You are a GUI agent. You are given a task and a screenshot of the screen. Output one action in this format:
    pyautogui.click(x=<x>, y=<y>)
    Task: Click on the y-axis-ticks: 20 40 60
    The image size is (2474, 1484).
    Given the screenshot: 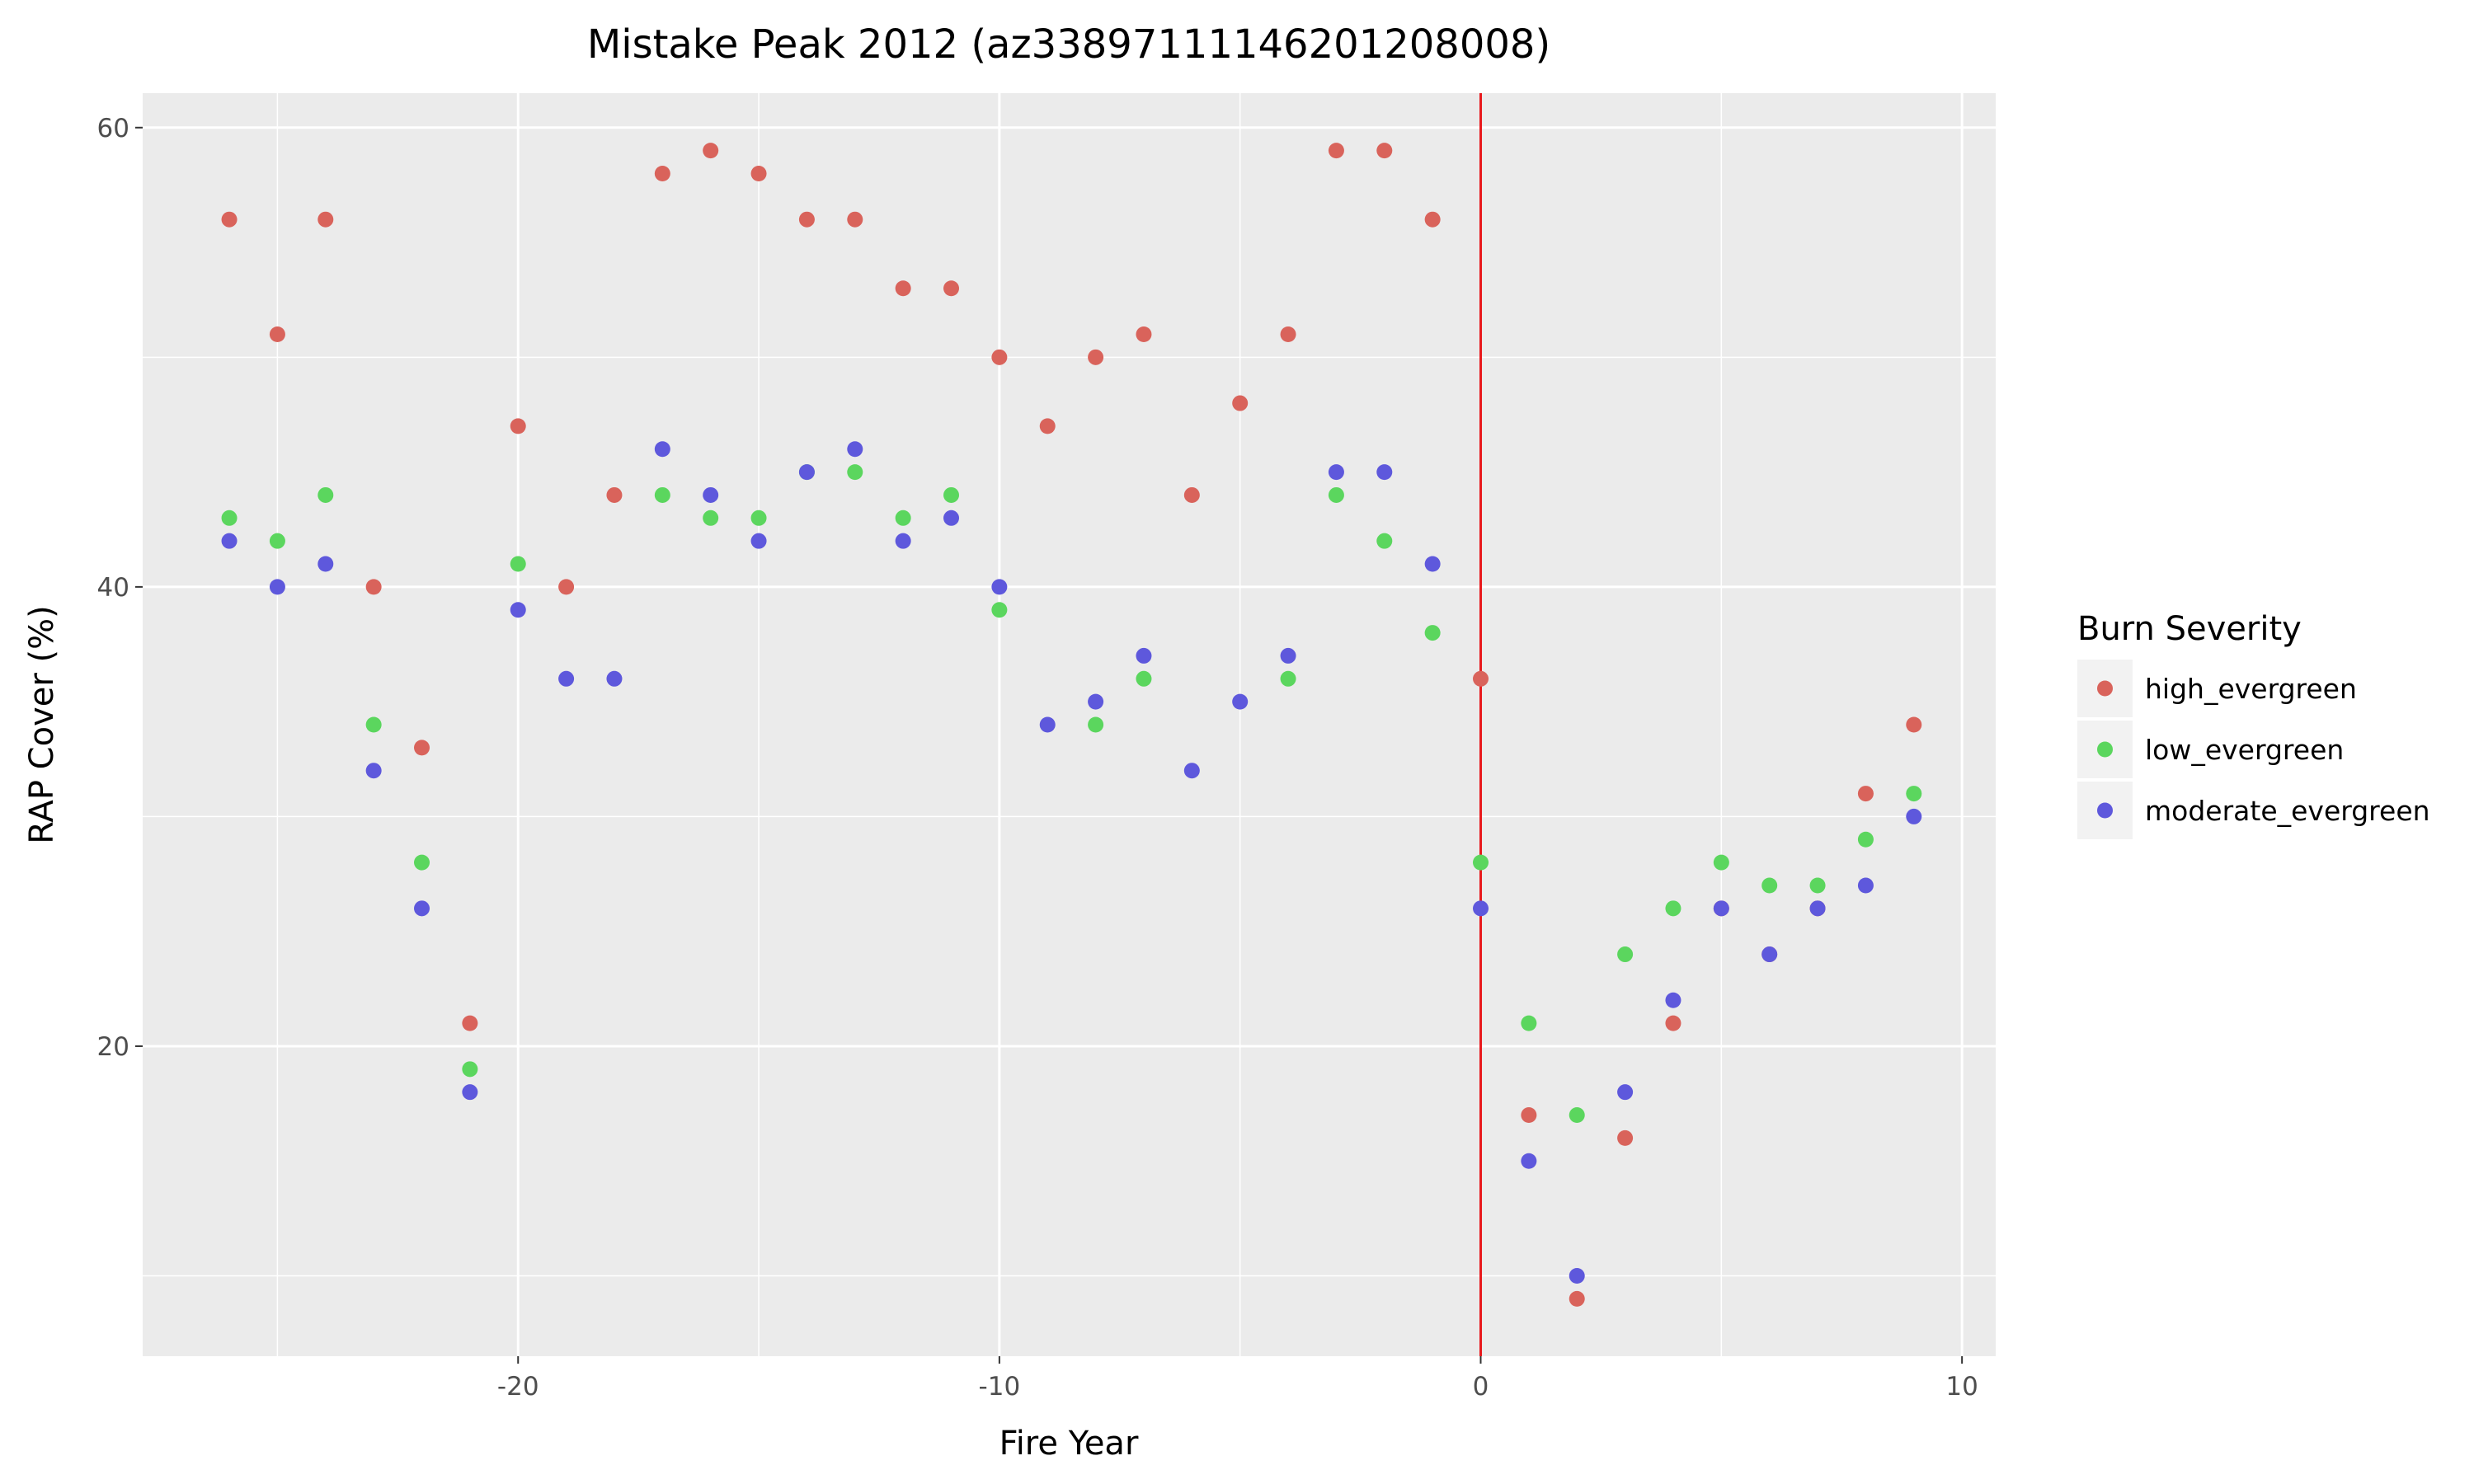 What is the action you would take?
    pyautogui.click(x=120, y=588)
    